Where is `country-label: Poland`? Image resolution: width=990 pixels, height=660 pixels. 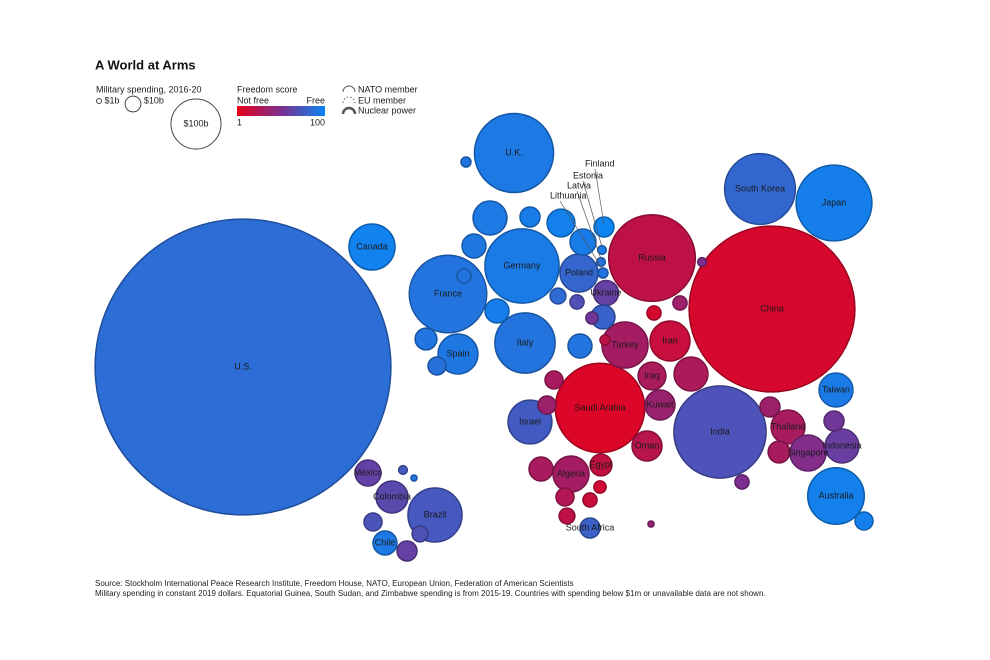
country-label: Poland is located at coordinates (579, 272).